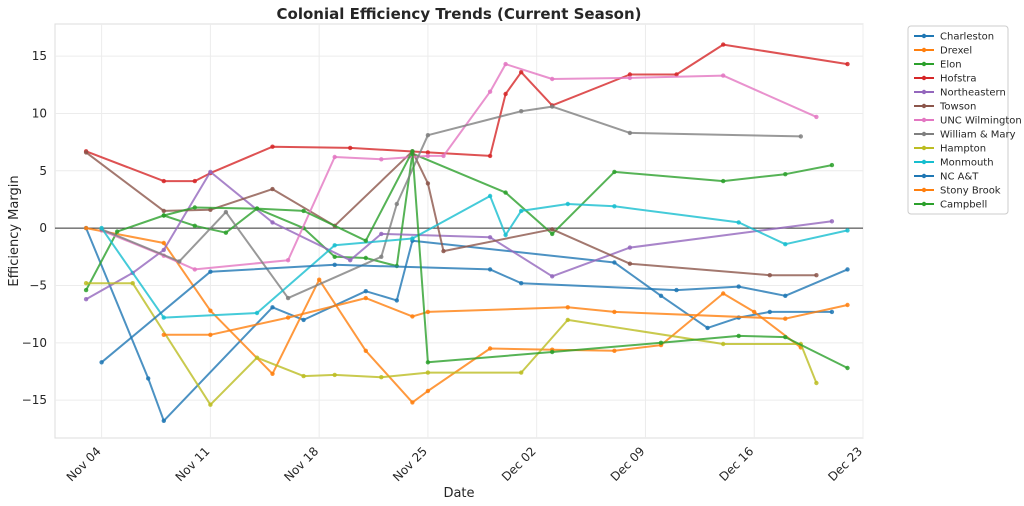 The height and width of the screenshot is (506, 1024). What do you see at coordinates (34, 228) in the screenshot?
I see `y-axis-ticks: −15 −10 −5 0 5 10 15` at bounding box center [34, 228].